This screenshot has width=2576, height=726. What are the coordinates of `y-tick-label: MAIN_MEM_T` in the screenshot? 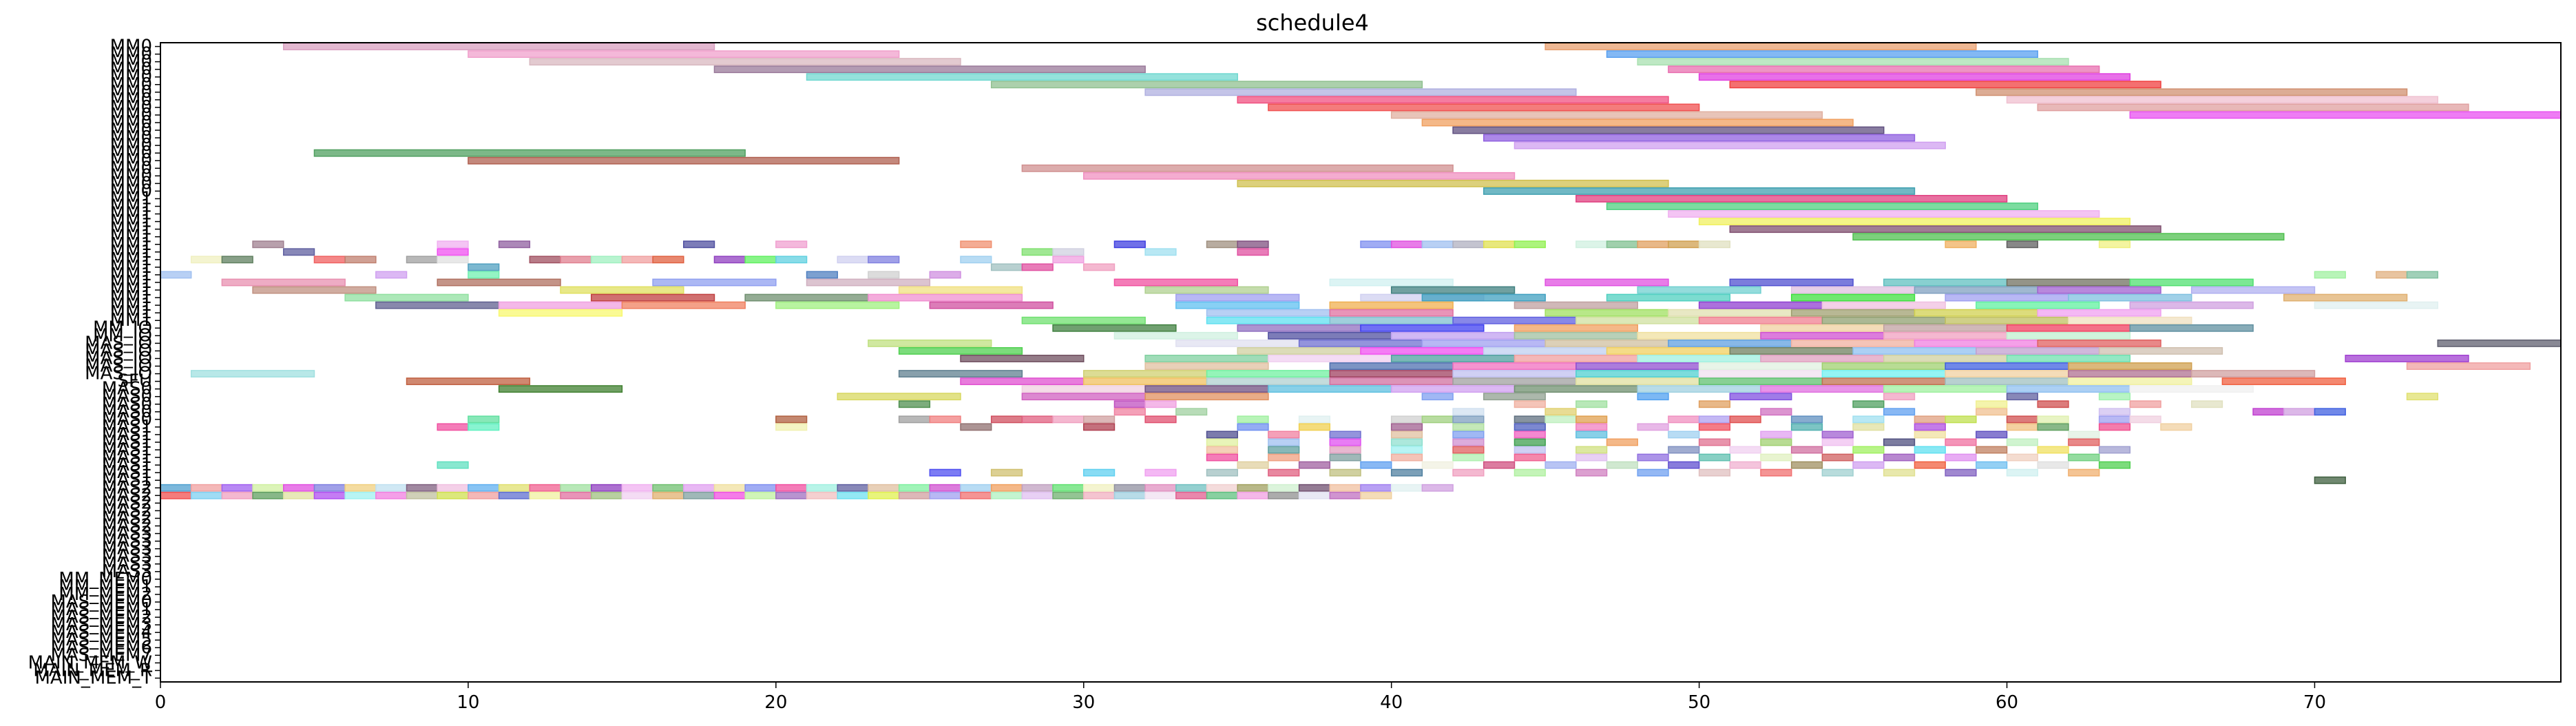 It's located at (93, 677).